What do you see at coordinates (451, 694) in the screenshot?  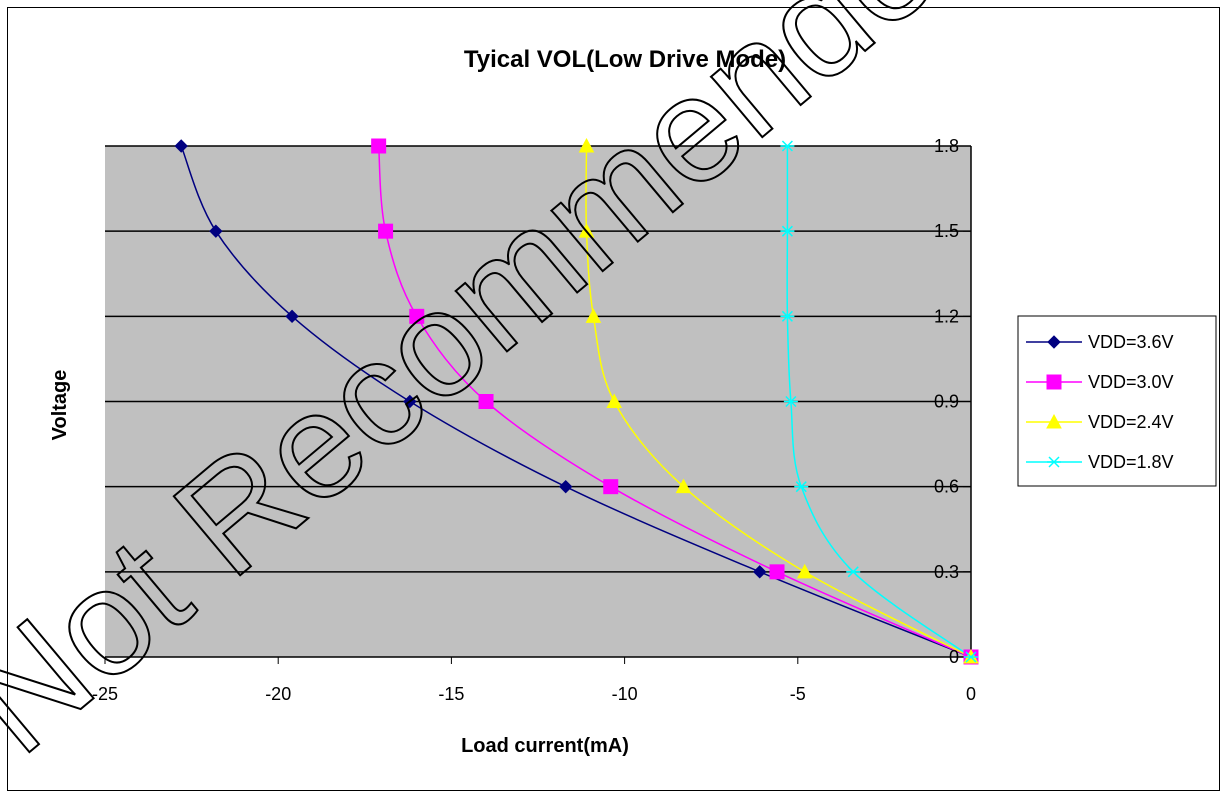 I see `x-tick-label: -15` at bounding box center [451, 694].